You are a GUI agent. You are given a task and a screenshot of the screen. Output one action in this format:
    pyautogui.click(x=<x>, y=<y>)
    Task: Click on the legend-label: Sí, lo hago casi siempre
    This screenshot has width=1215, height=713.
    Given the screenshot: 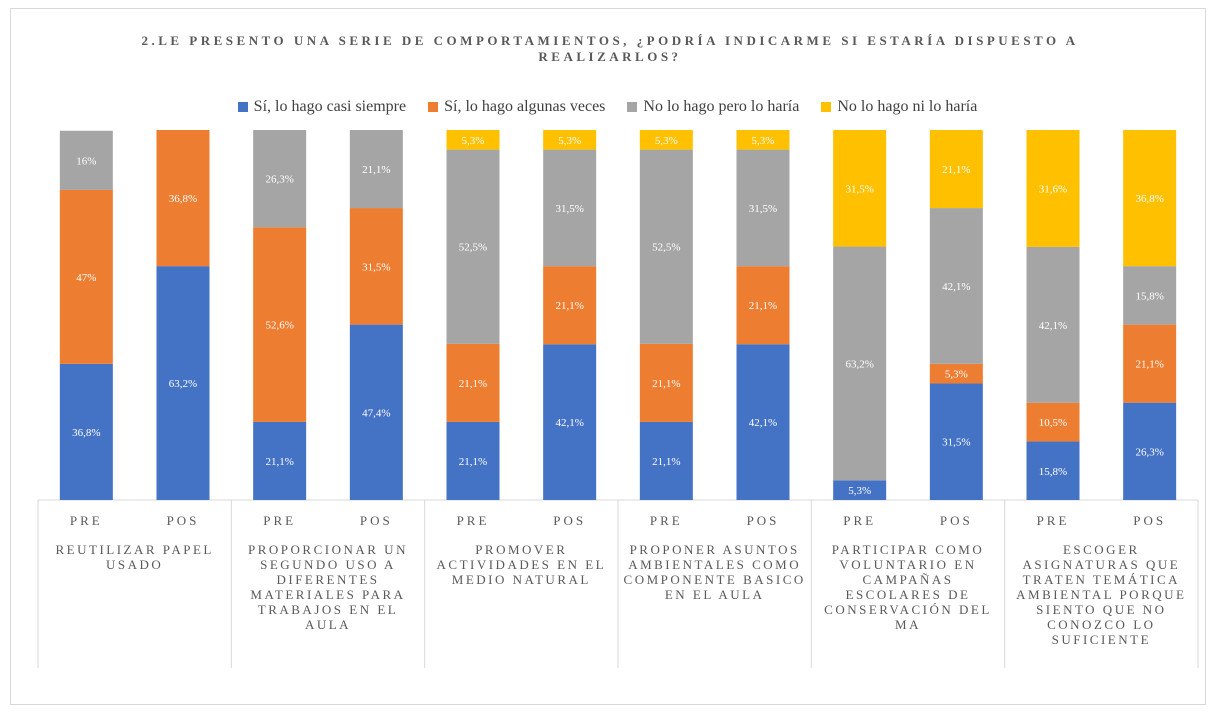 What is the action you would take?
    pyautogui.click(x=330, y=106)
    